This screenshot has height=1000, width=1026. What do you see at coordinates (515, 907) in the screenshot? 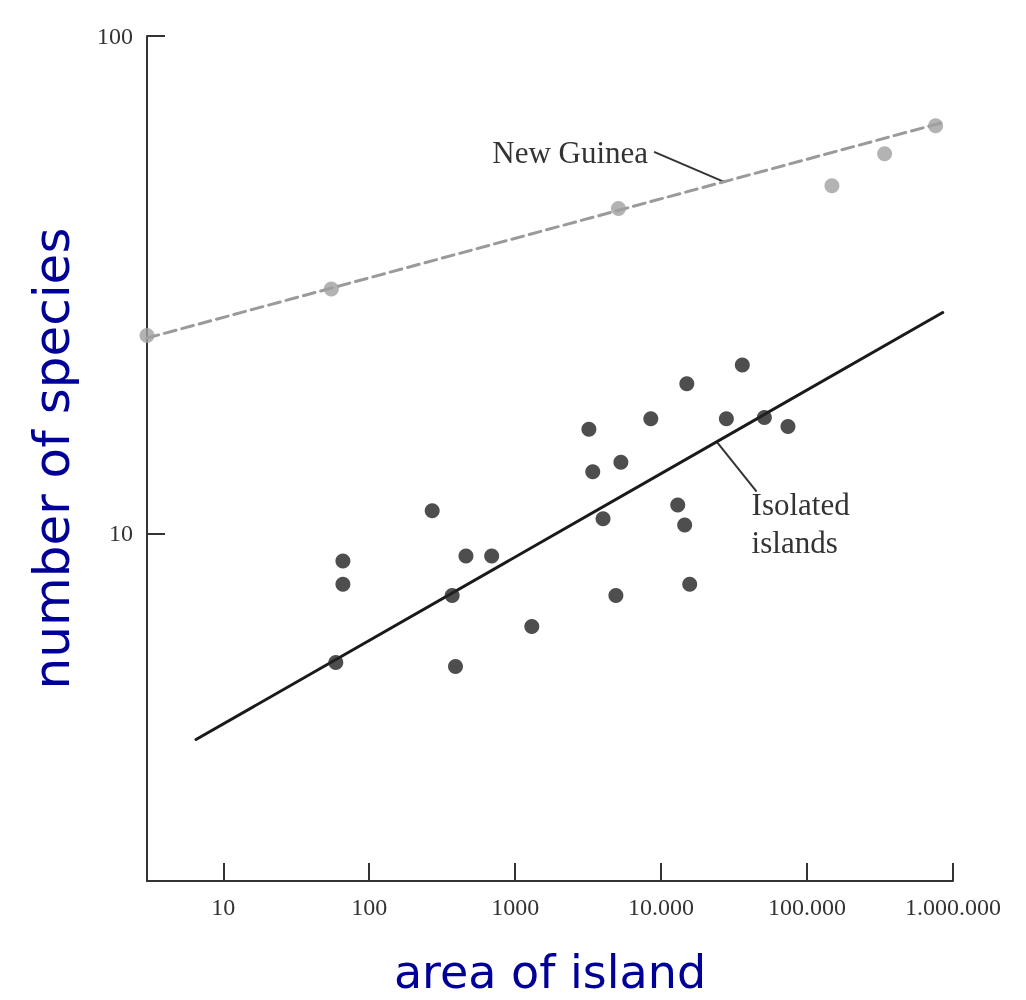
I see `x-tick-label: 1000` at bounding box center [515, 907].